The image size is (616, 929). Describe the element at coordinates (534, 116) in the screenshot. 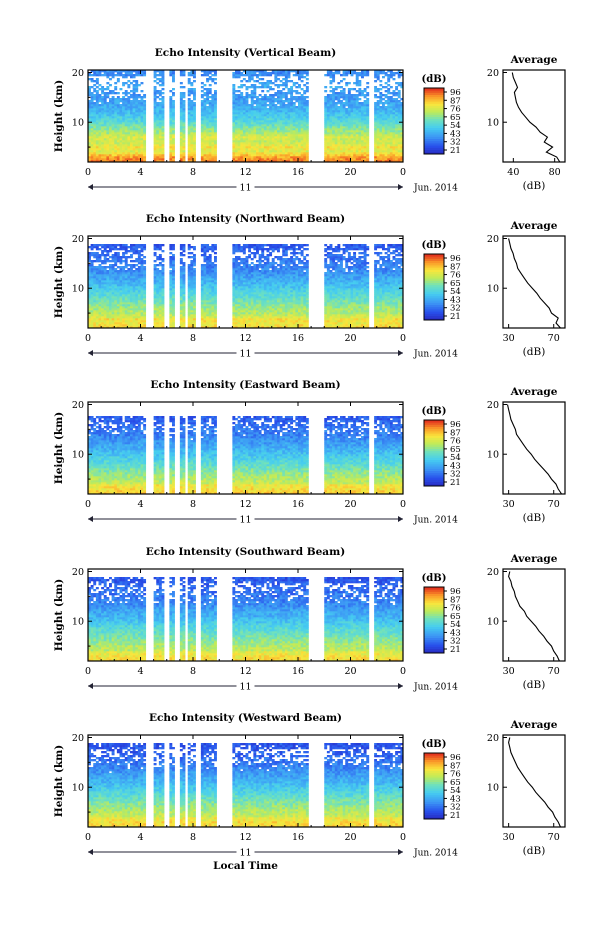

I see `average-frame` at that location.